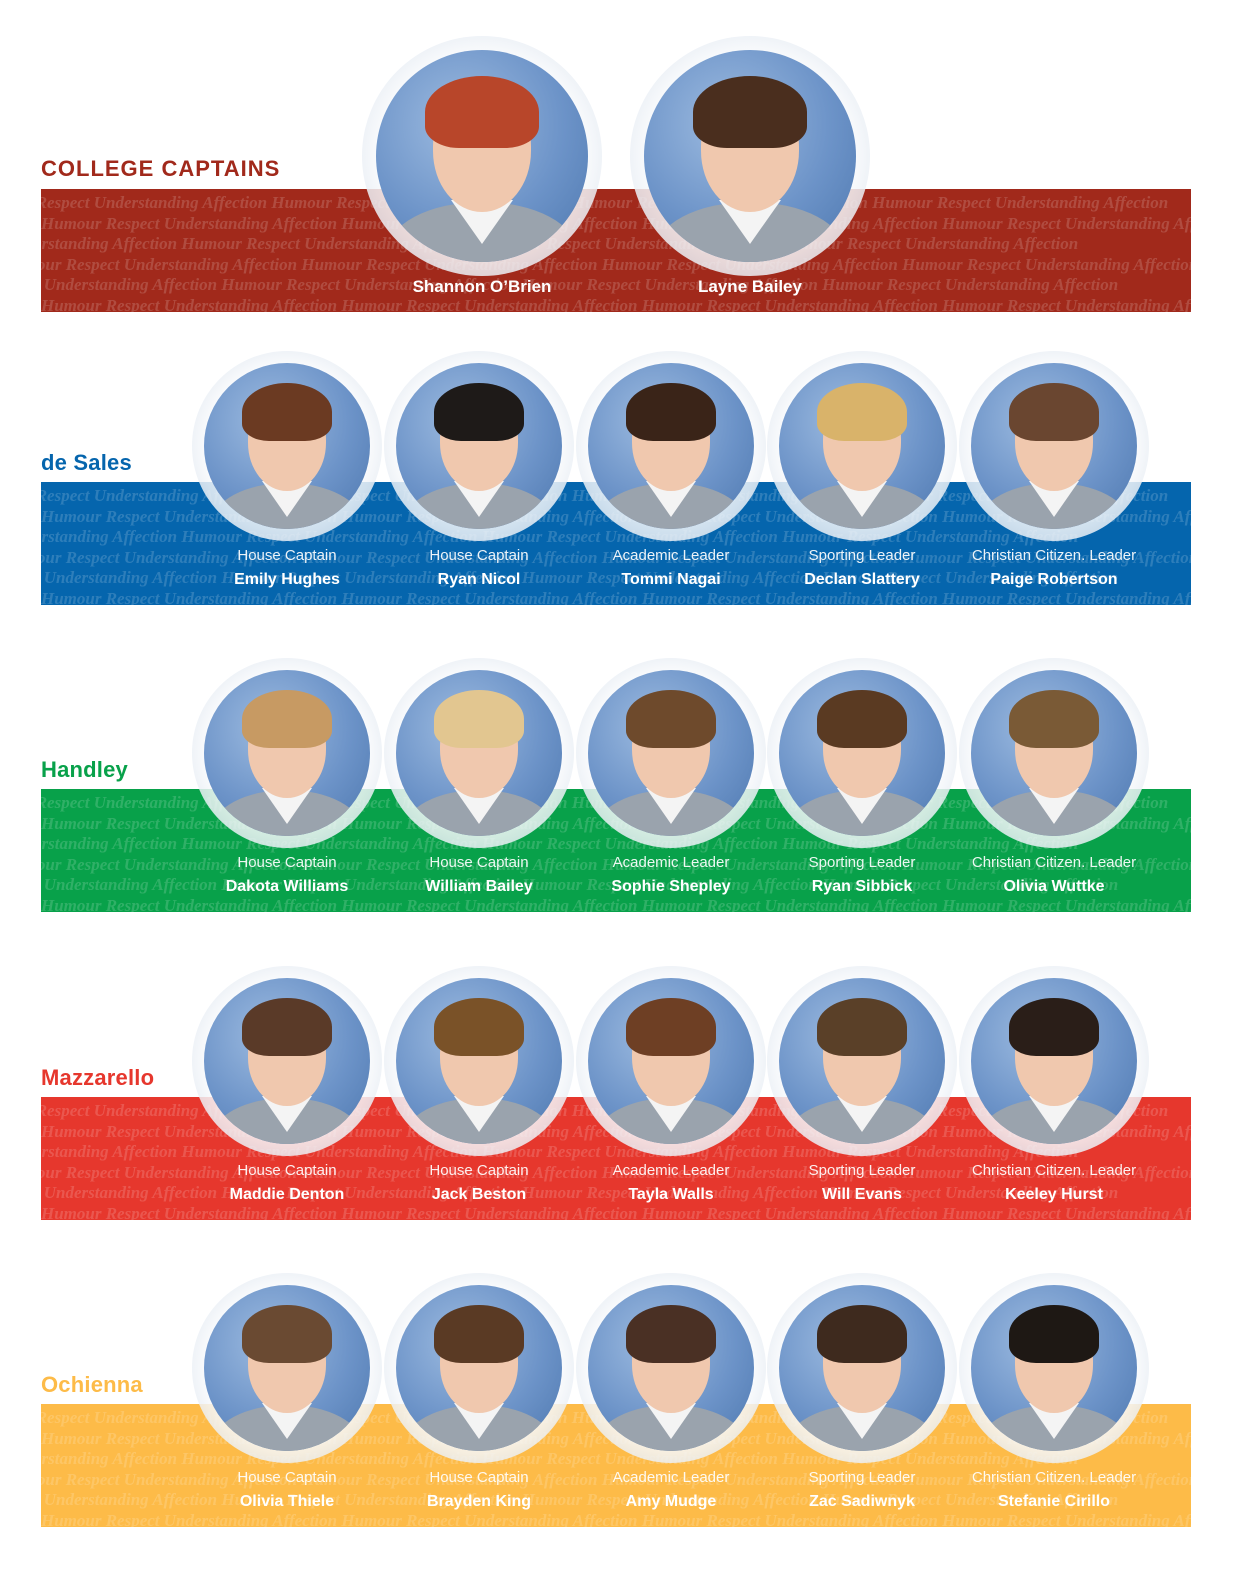 Image resolution: width=1240 pixels, height=1578 pixels. What do you see at coordinates (287, 579) in the screenshot?
I see `person-name: Emily Hughes` at bounding box center [287, 579].